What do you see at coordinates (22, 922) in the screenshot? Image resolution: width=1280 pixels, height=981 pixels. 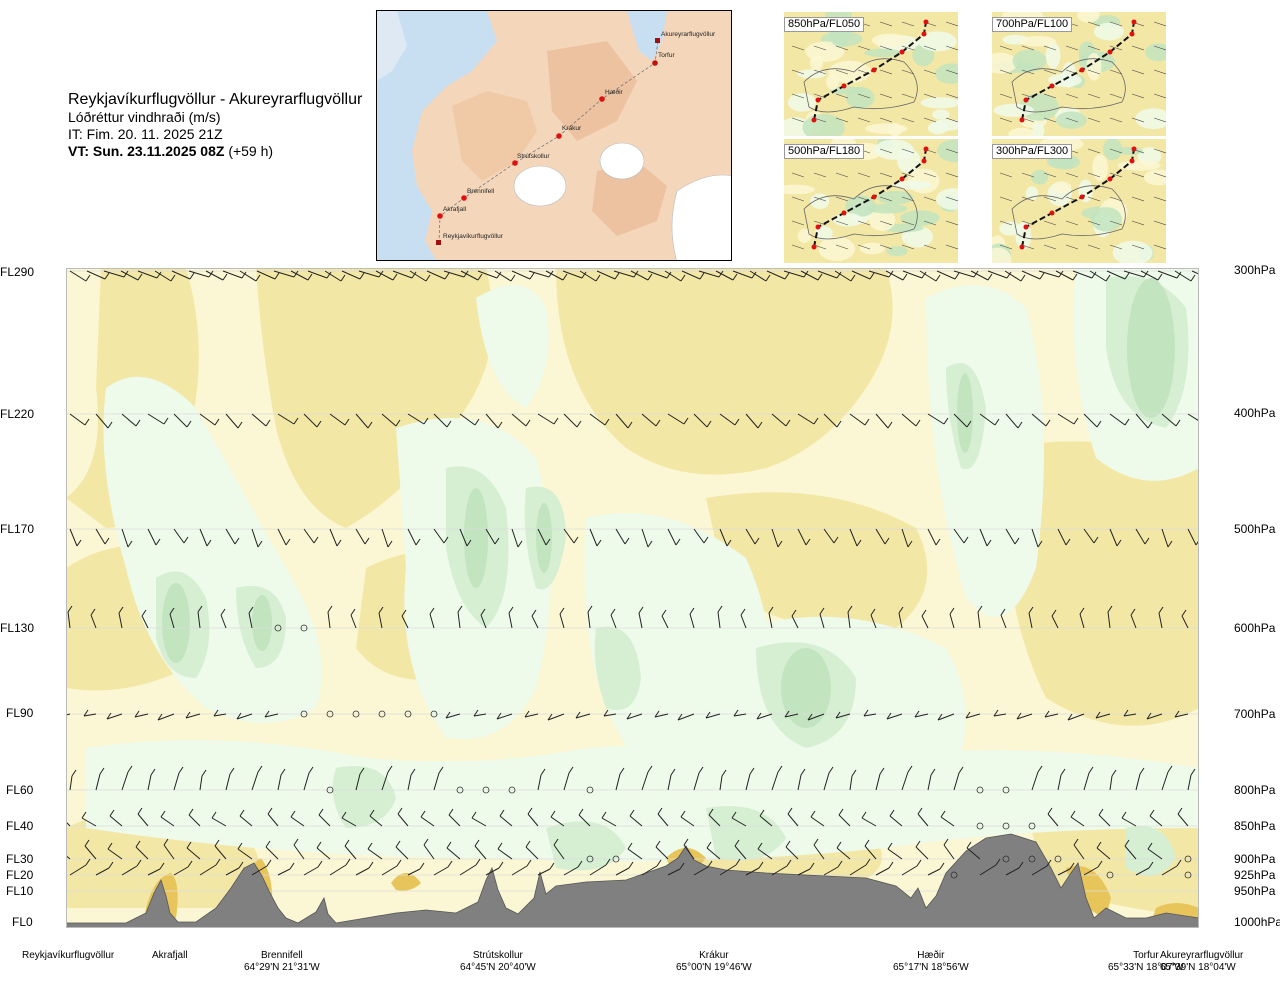 I see `fl-label: FL0` at bounding box center [22, 922].